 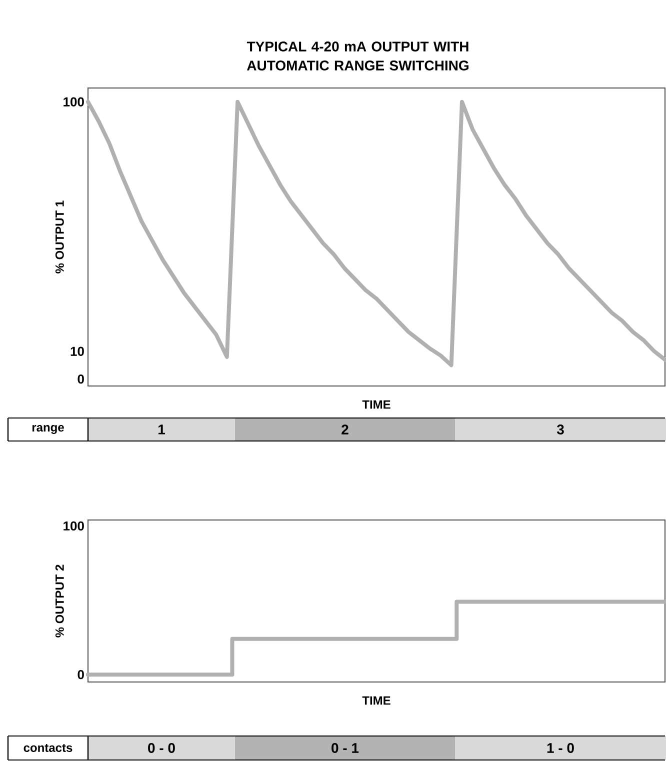 What do you see at coordinates (357, 56) in the screenshot?
I see `chart-title: TYPICAL 4-20 mA OUTPUT WITH AUTOMATIC RANGE SWITCHING` at bounding box center [357, 56].